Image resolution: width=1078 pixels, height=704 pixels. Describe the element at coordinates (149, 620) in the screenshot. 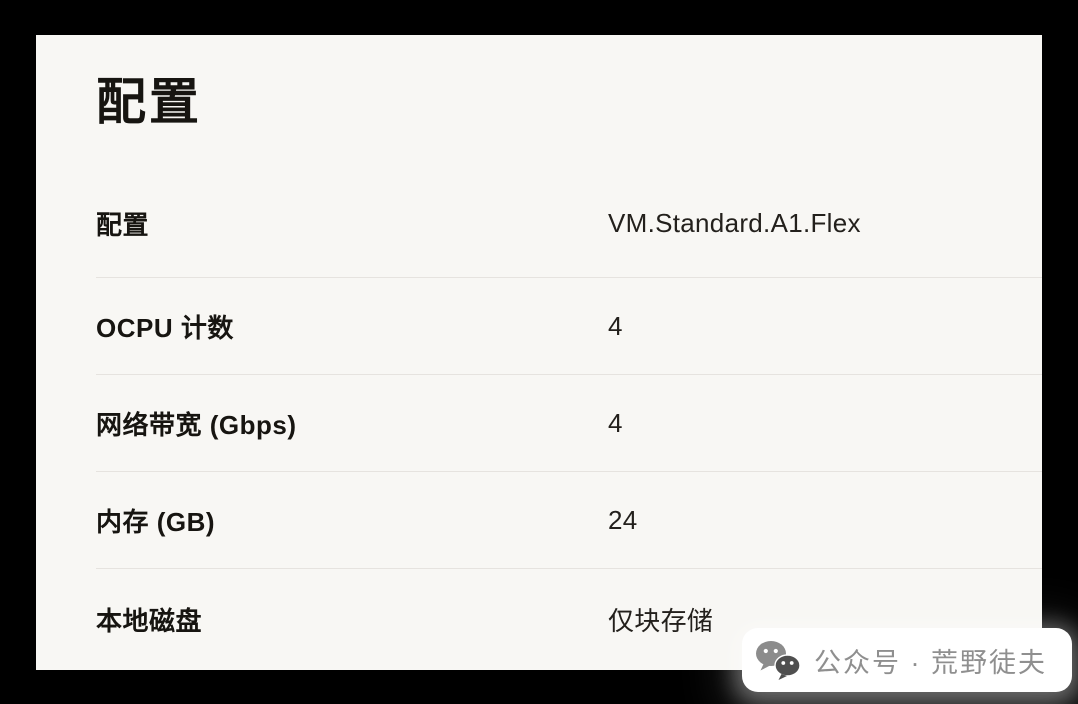

I see `row-label-local-disk: 本地磁盘` at that location.